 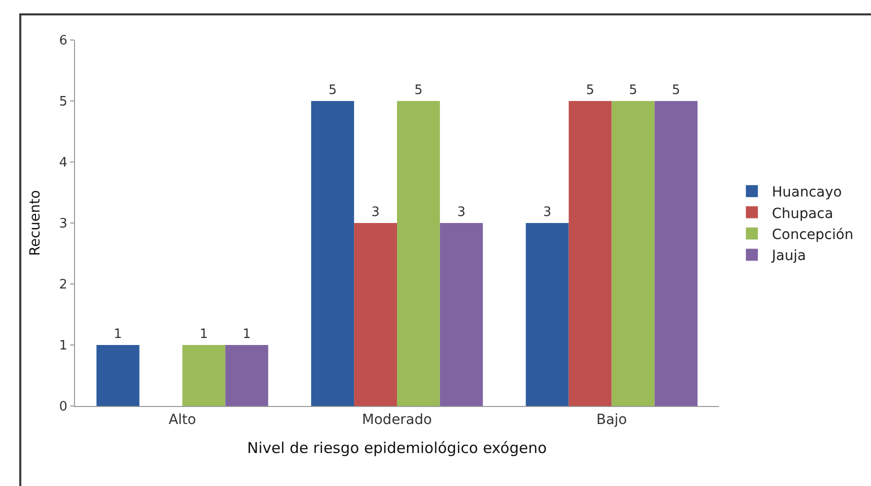 What do you see at coordinates (63, 102) in the screenshot?
I see `y-tick-label: 5` at bounding box center [63, 102].